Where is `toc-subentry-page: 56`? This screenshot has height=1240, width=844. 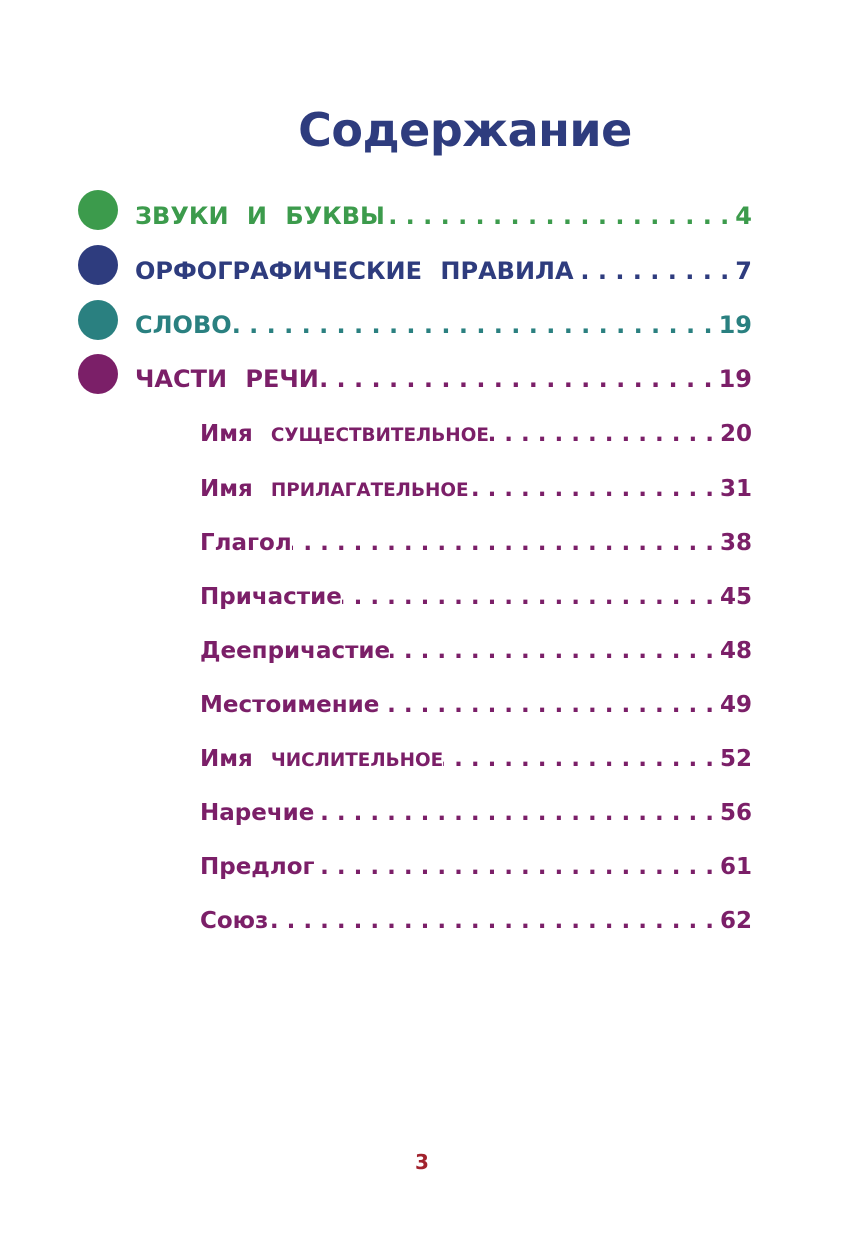 toc-subentry-page: 56 is located at coordinates (735, 813).